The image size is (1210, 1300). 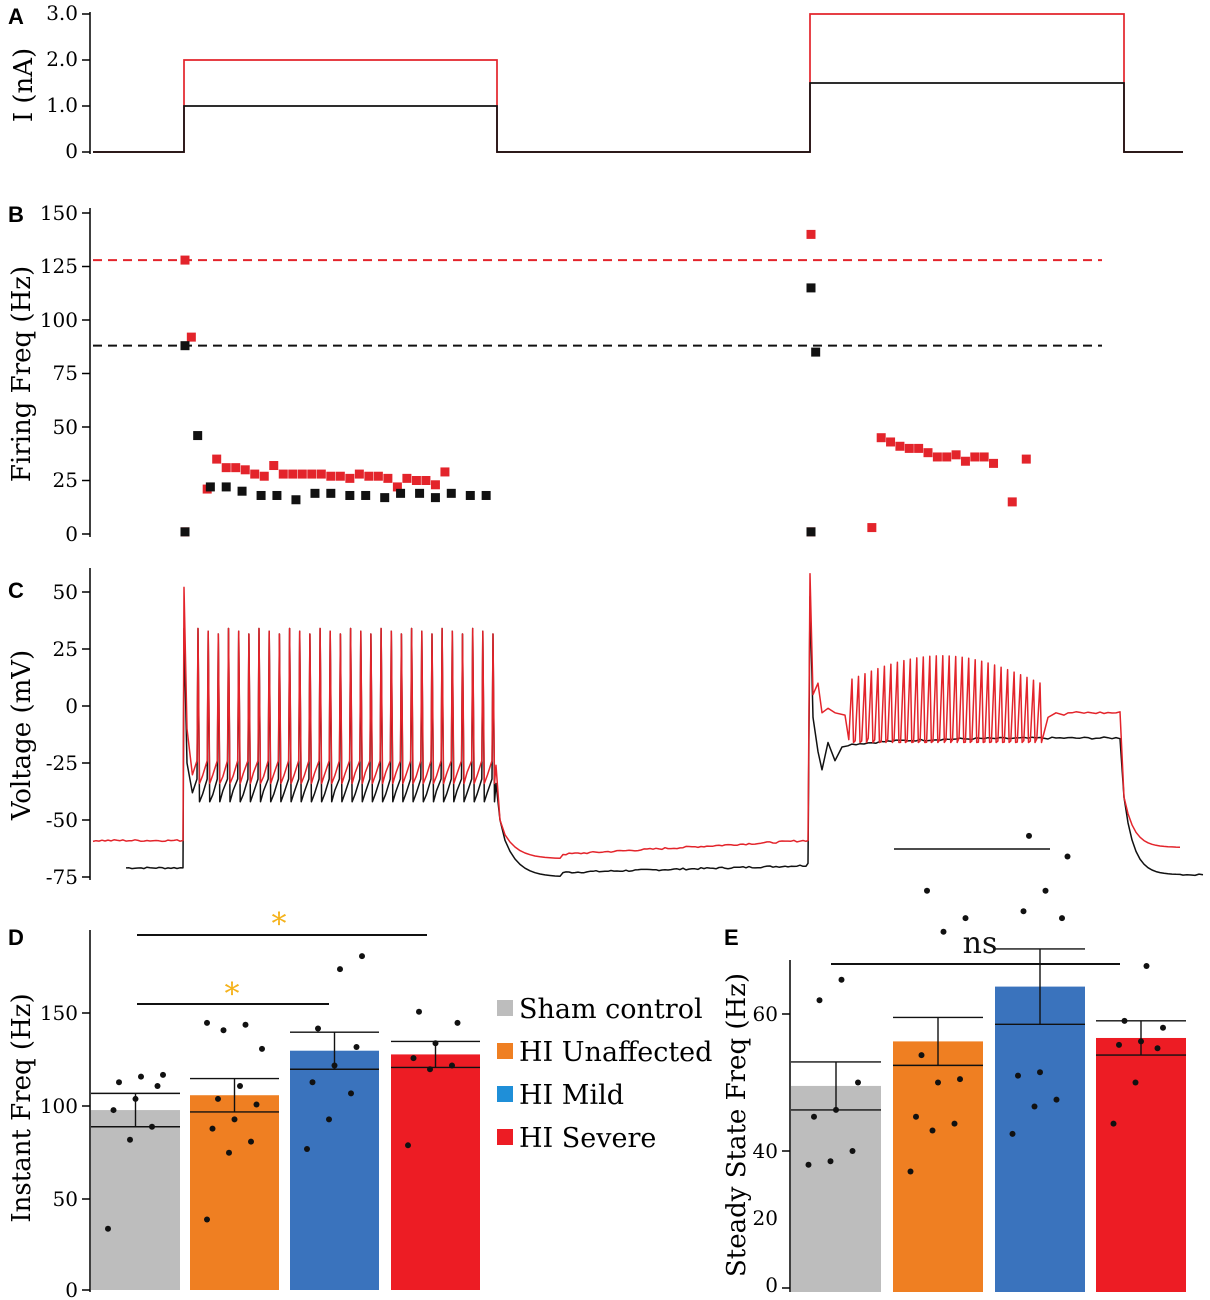 What do you see at coordinates (505, 1008) in the screenshot?
I see `legend-swatch-sham` at bounding box center [505, 1008].